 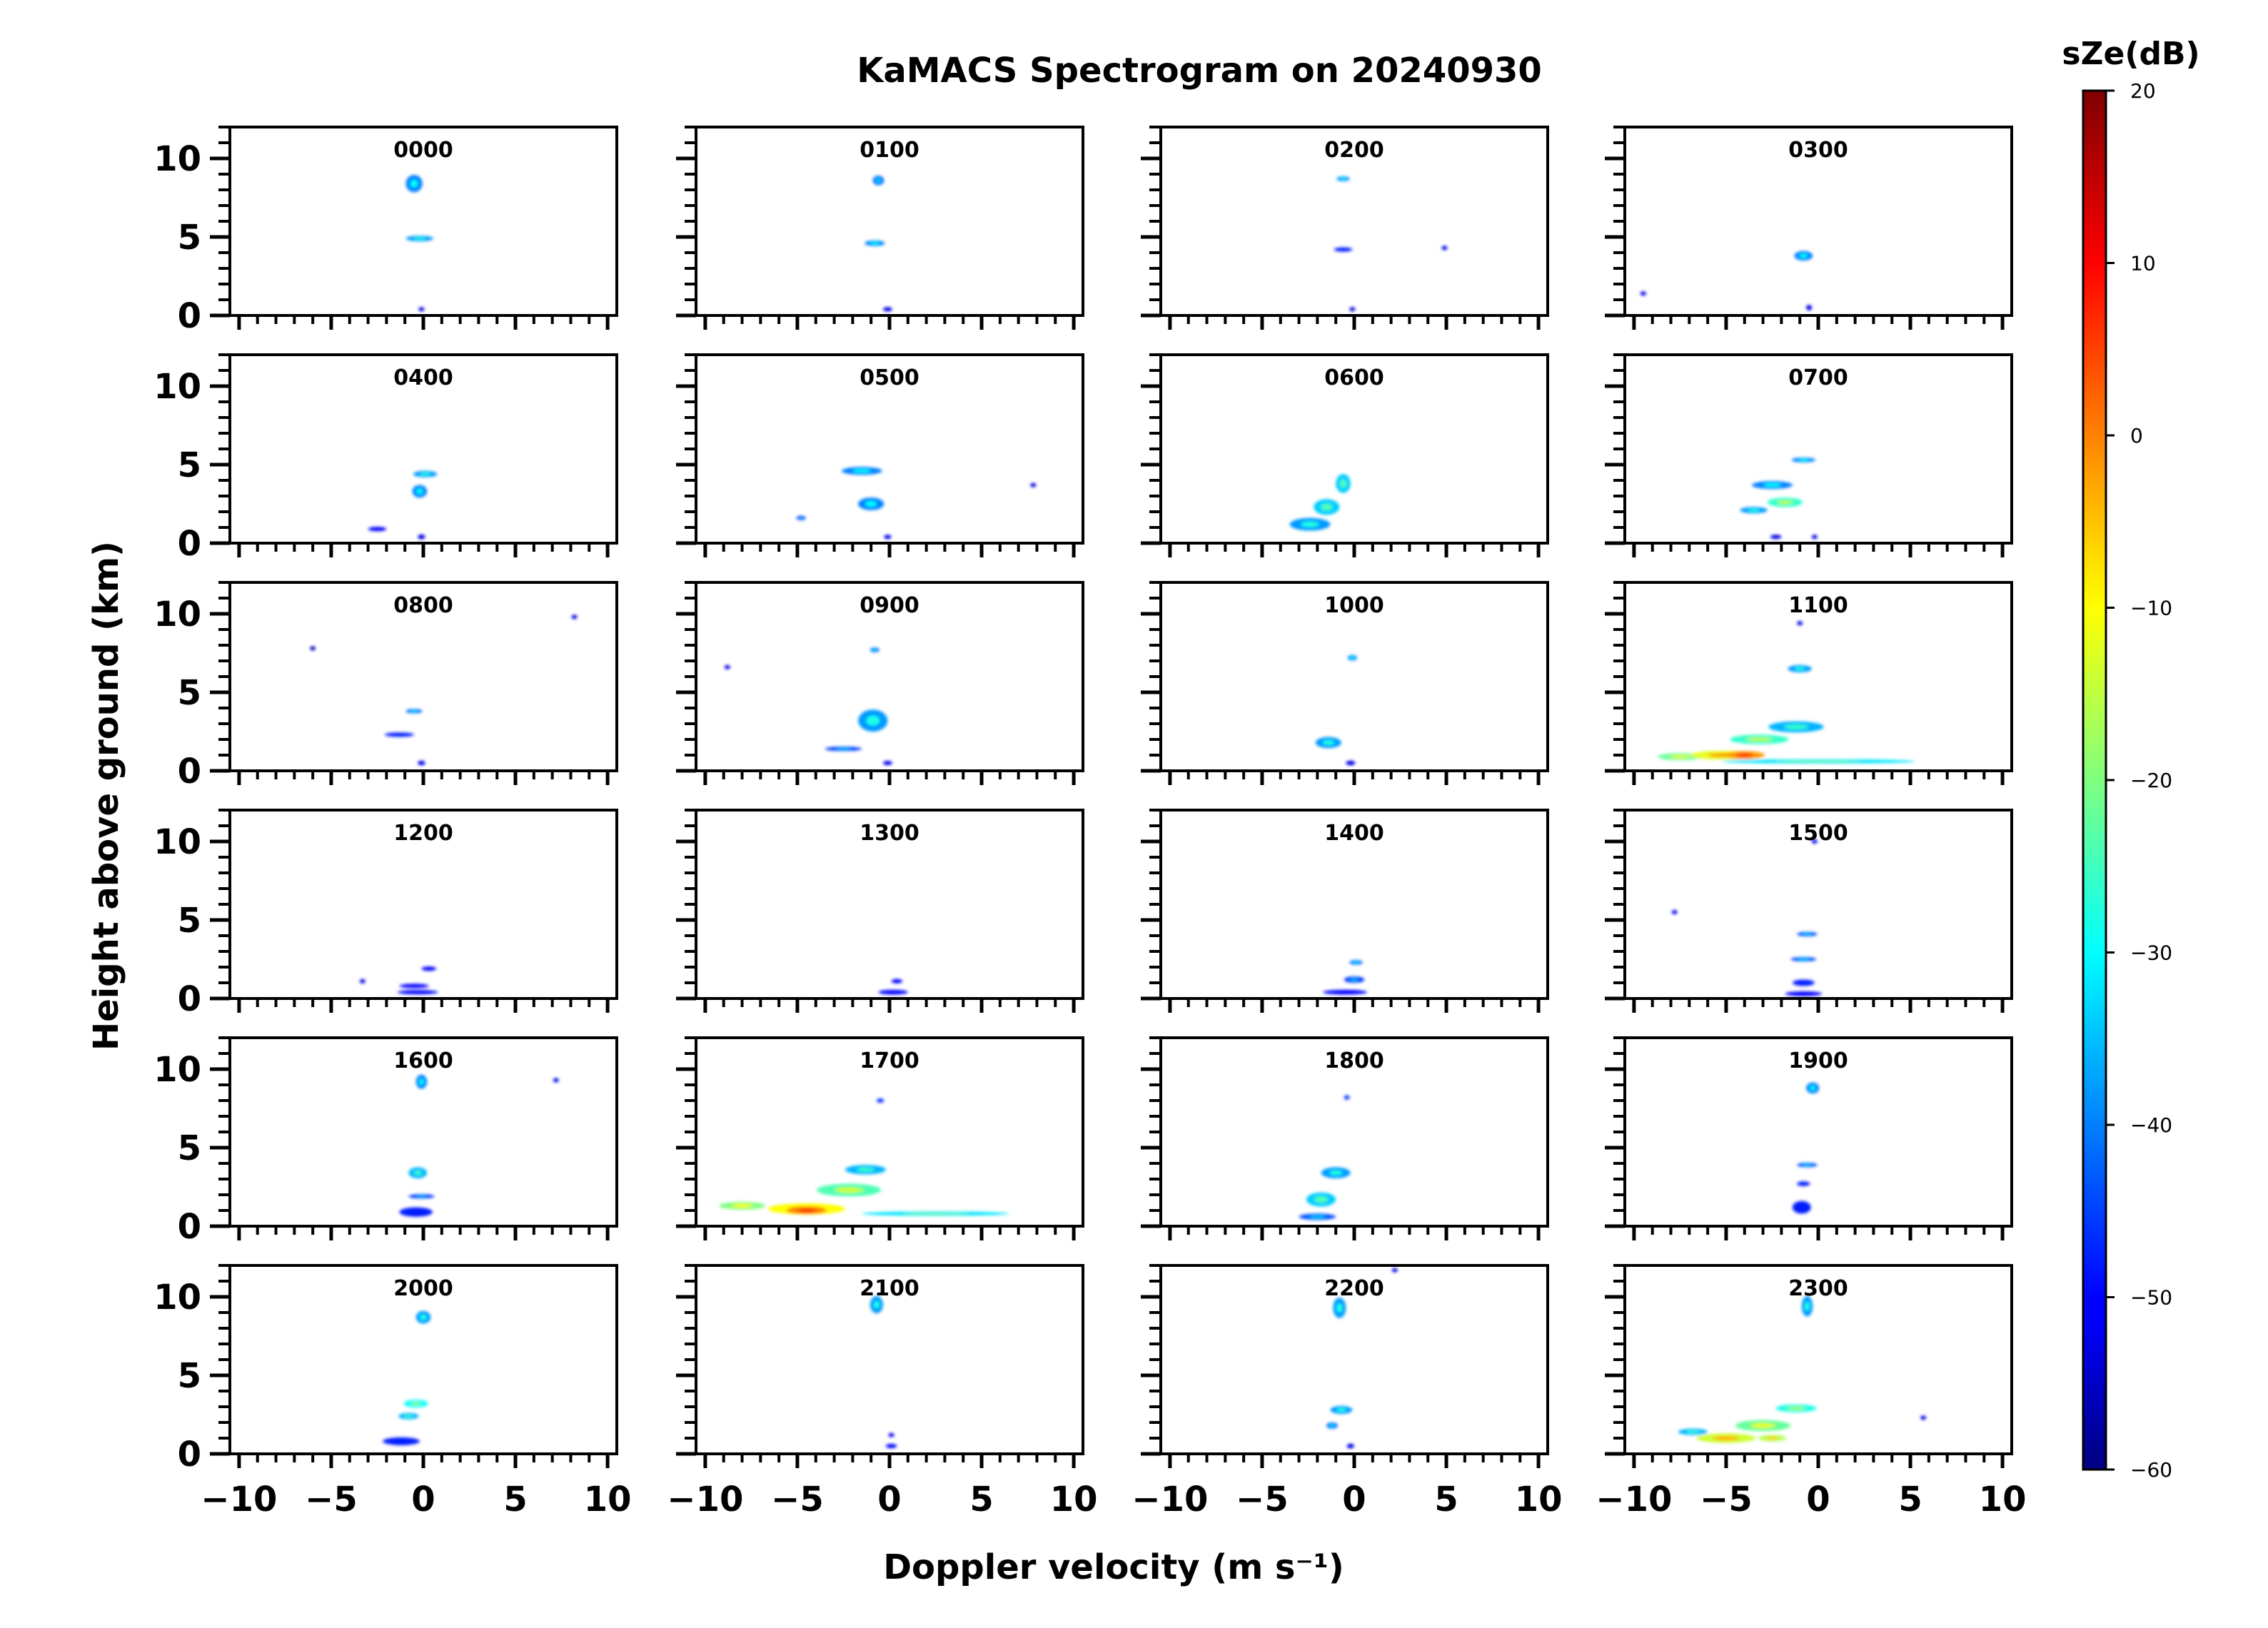 What do you see at coordinates (1354, 605) in the screenshot?
I see `panel-label: 1000` at bounding box center [1354, 605].